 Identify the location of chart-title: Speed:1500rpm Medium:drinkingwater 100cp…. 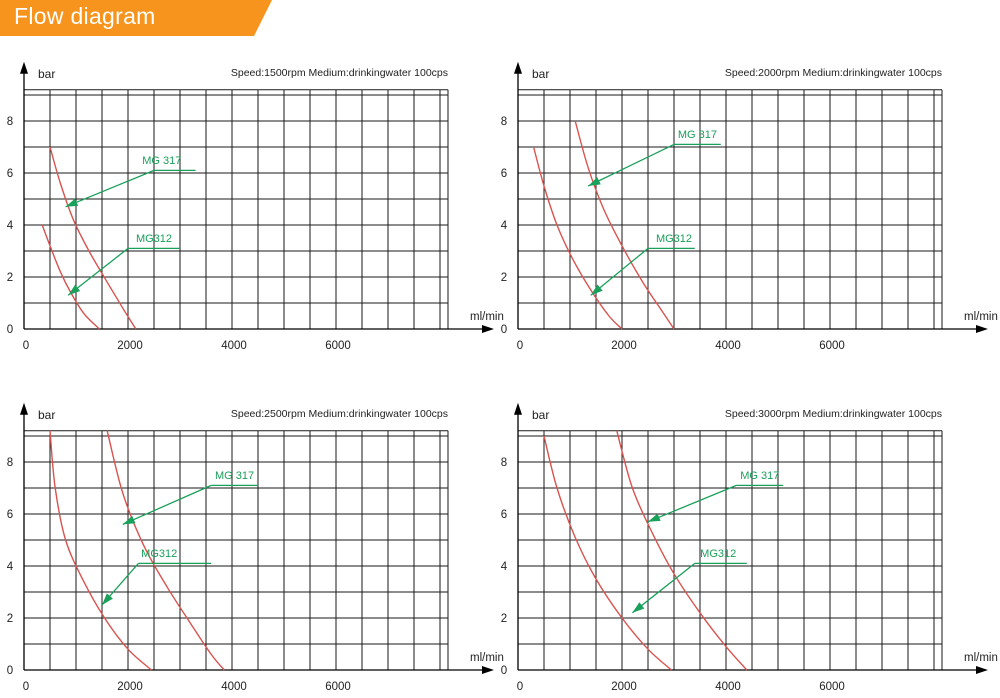
(339, 73).